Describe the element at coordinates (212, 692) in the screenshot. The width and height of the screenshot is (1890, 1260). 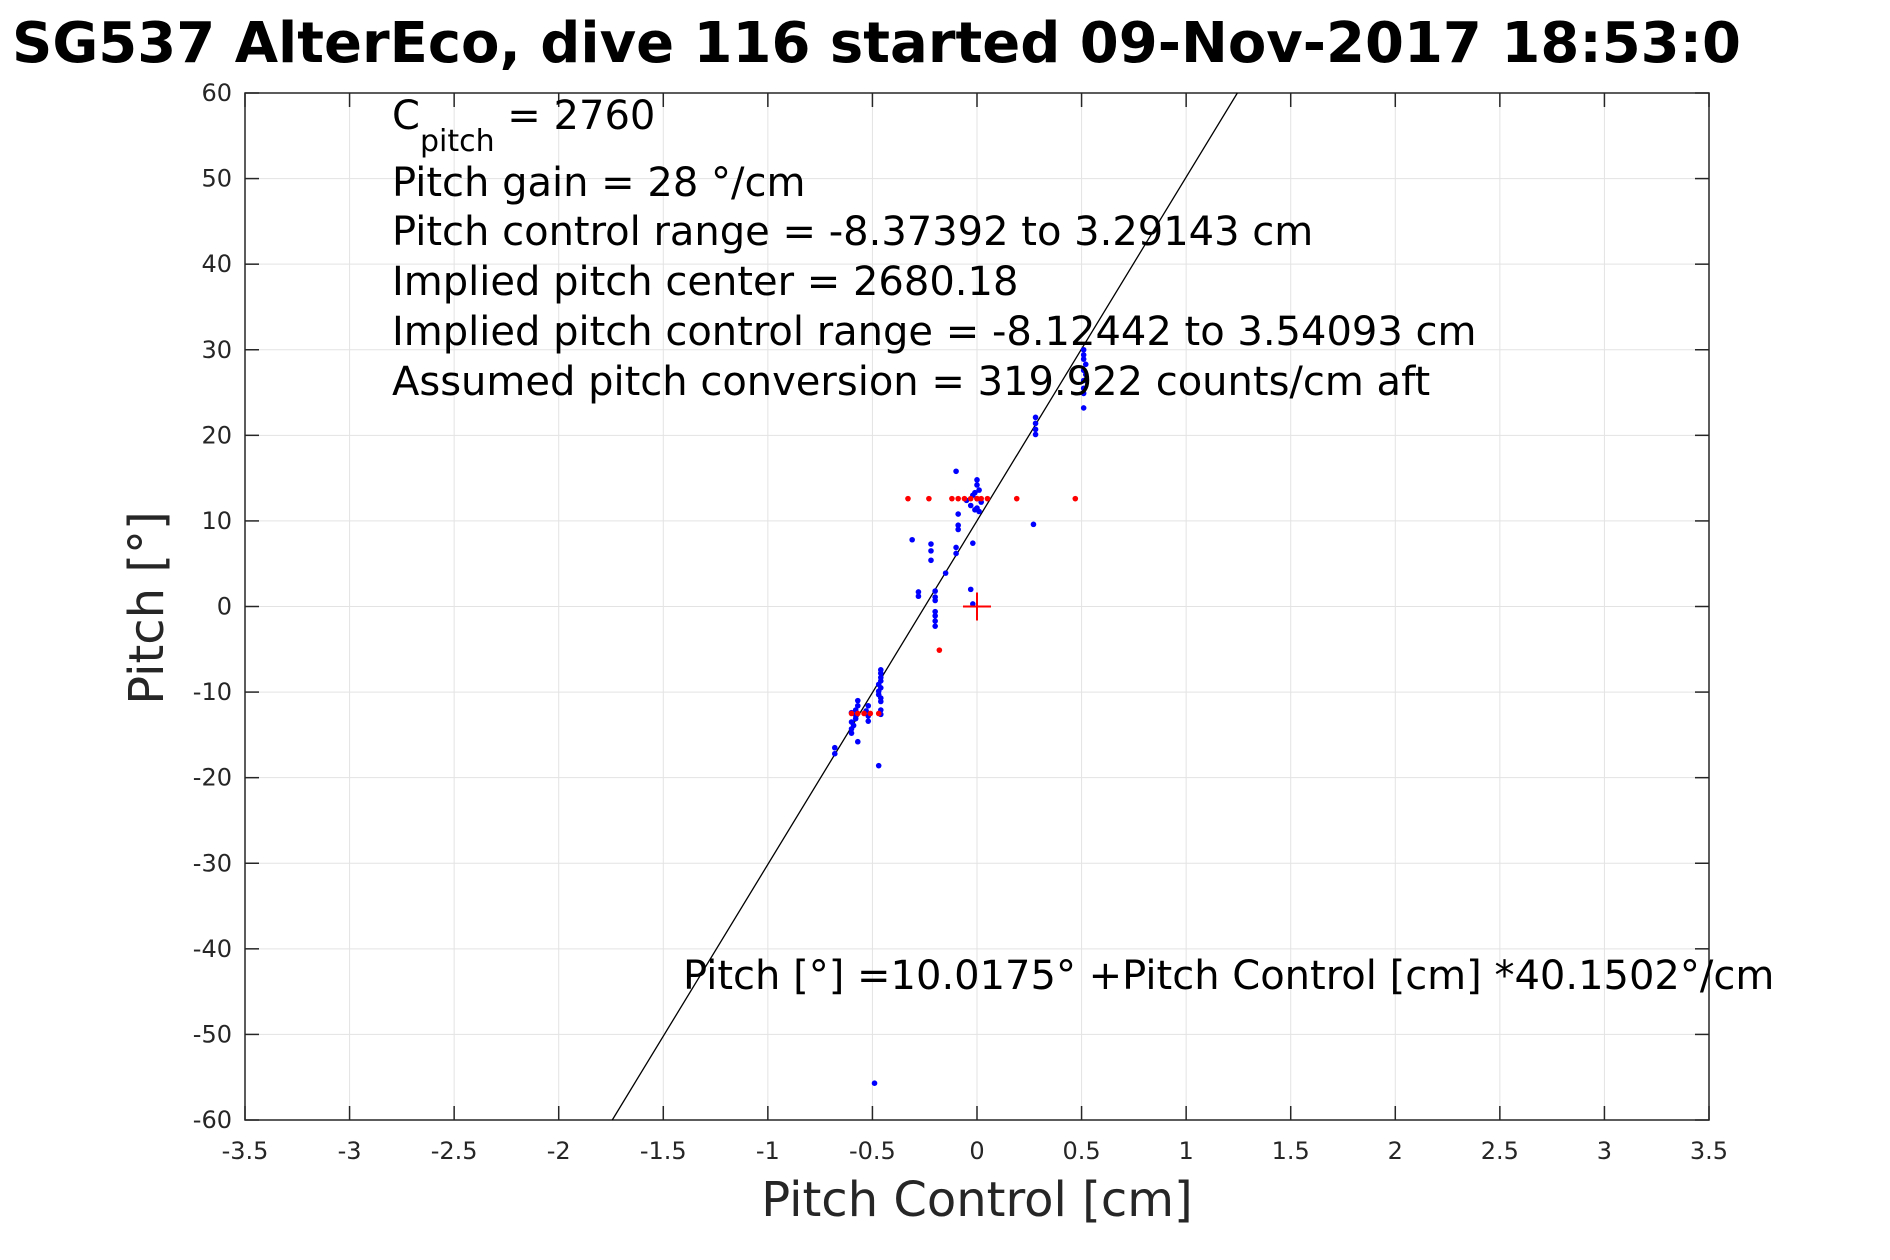
I see `y-tick-label: -10` at that location.